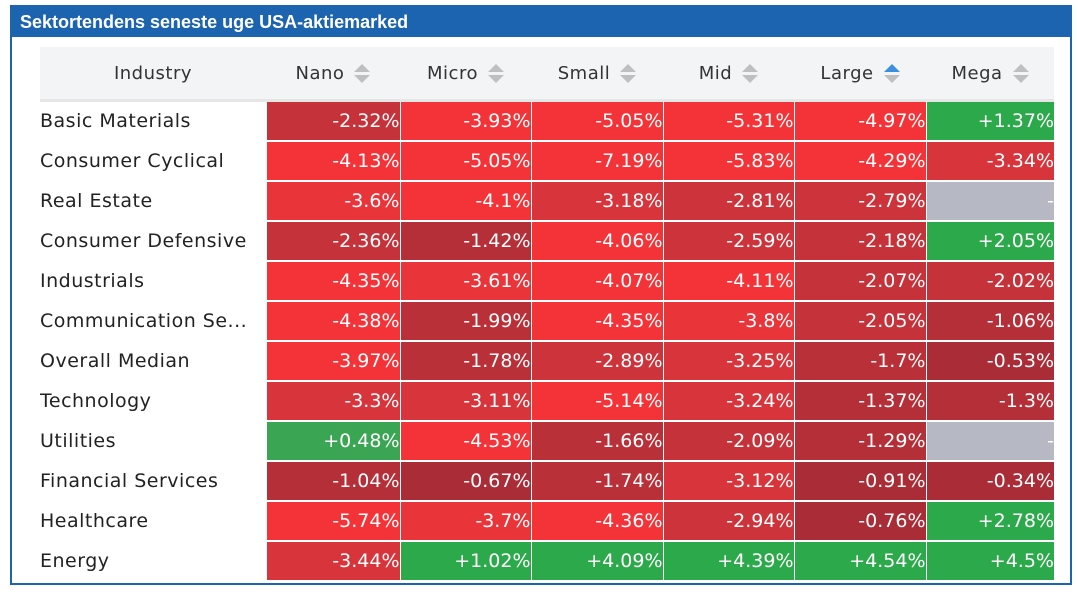 This screenshot has height=592, width=1078. Describe the element at coordinates (153, 121) in the screenshot. I see `industry-name: Basic Materials` at that location.